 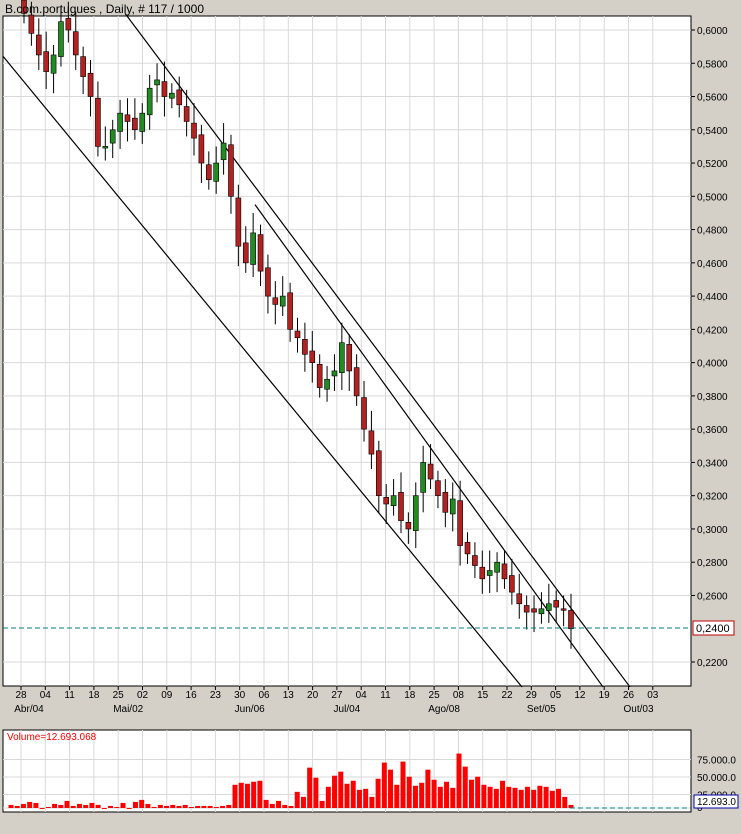 What do you see at coordinates (337, 695) in the screenshot?
I see `x-day-label: 27` at bounding box center [337, 695].